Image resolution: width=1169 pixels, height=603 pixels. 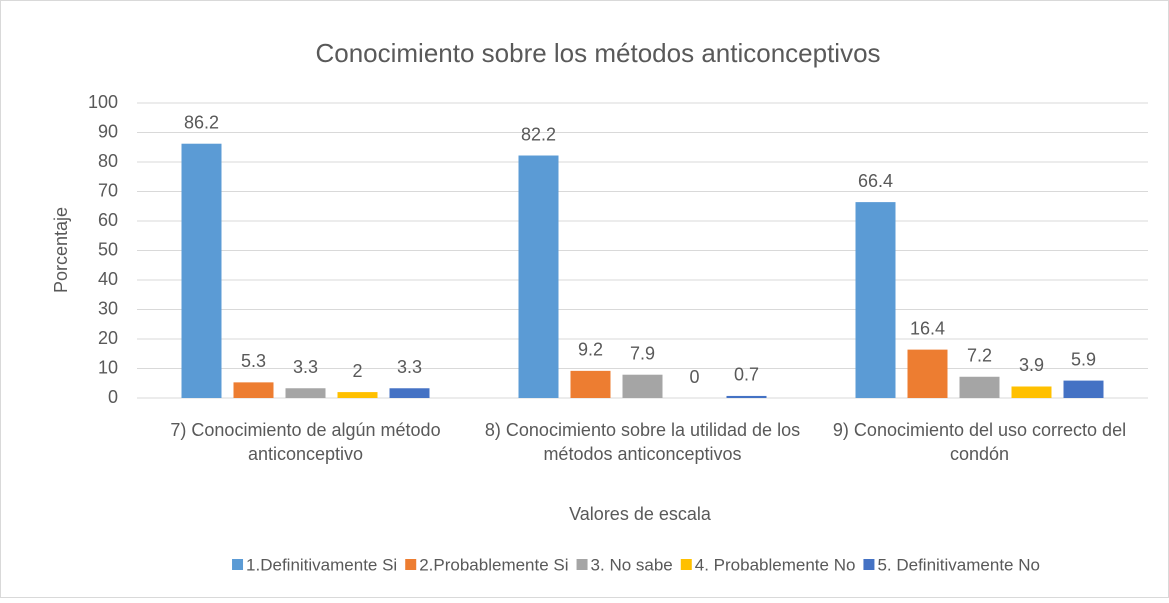 What do you see at coordinates (108, 367) in the screenshot?
I see `y-tick-label: 10` at bounding box center [108, 367].